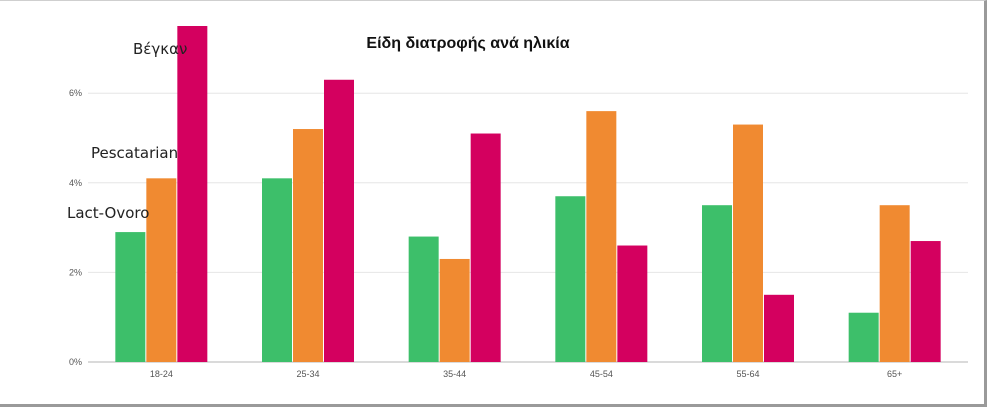  What do you see at coordinates (161, 374) in the screenshot?
I see `x-tick-label: 18-24` at bounding box center [161, 374].